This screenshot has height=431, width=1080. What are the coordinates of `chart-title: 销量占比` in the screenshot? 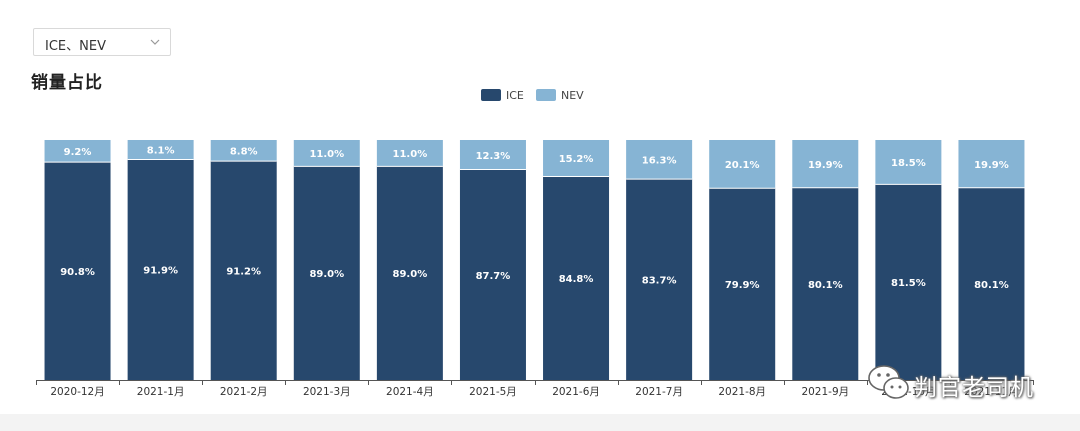 It's located at (67, 83).